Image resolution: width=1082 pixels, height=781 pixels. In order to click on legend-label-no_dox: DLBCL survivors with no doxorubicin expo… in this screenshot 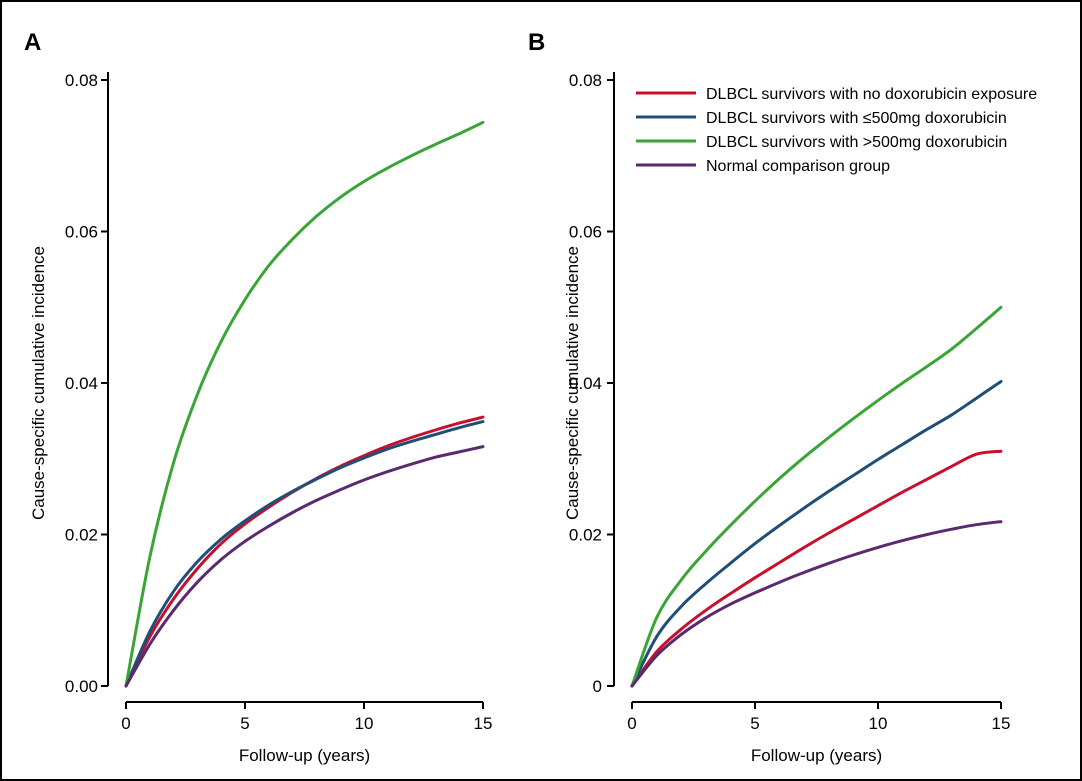, I will do `click(871, 94)`.